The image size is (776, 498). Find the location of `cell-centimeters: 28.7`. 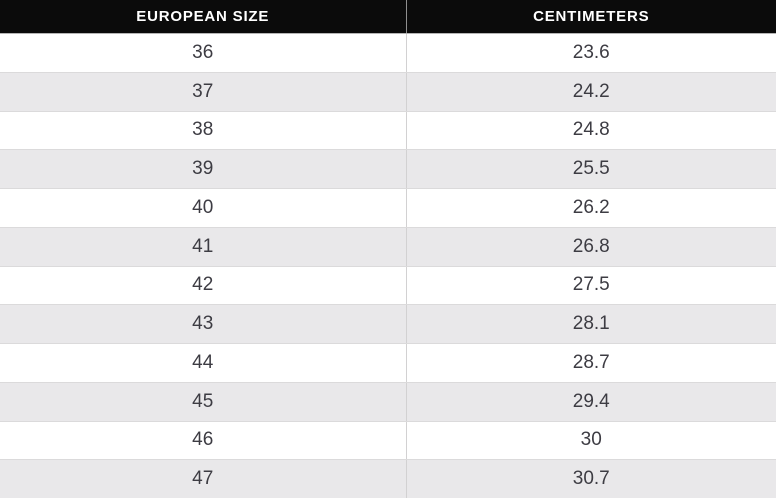

cell-centimeters: 28.7 is located at coordinates (591, 363).